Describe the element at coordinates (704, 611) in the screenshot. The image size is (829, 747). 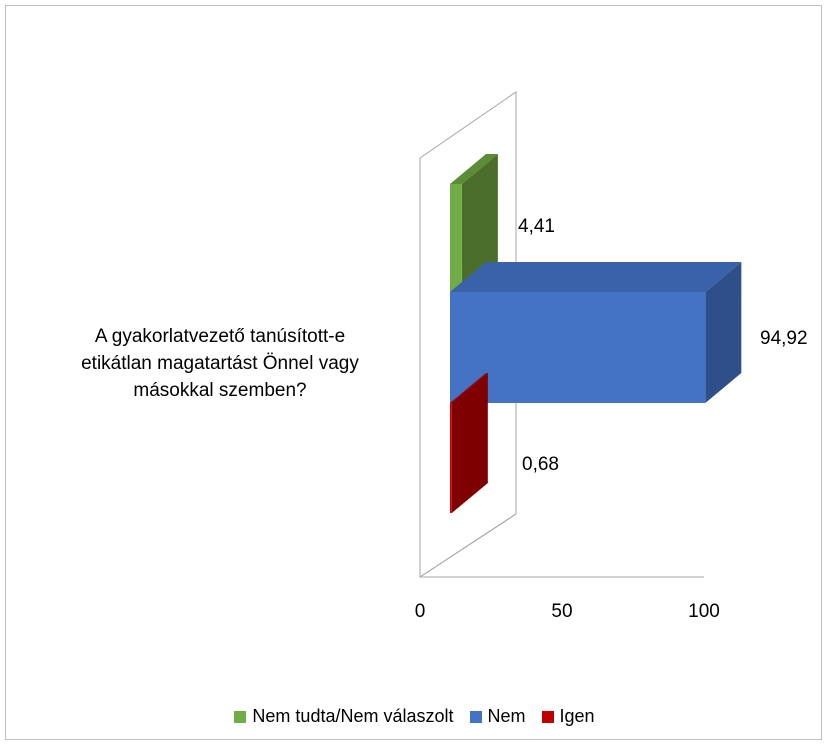
I see `x-tick-label: 100` at that location.